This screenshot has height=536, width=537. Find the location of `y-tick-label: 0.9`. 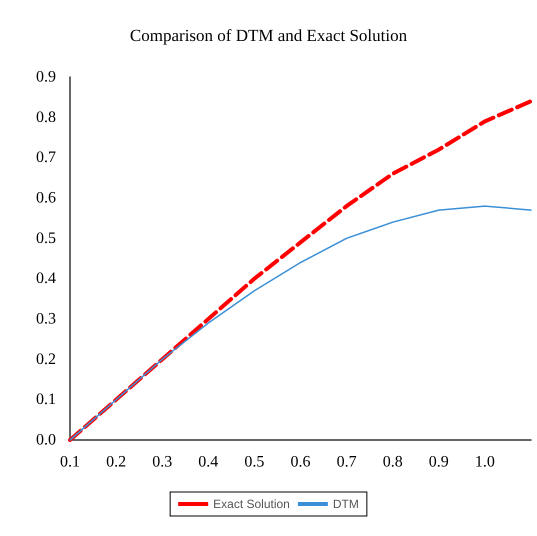

y-tick-label: 0.9 is located at coordinates (46, 77).